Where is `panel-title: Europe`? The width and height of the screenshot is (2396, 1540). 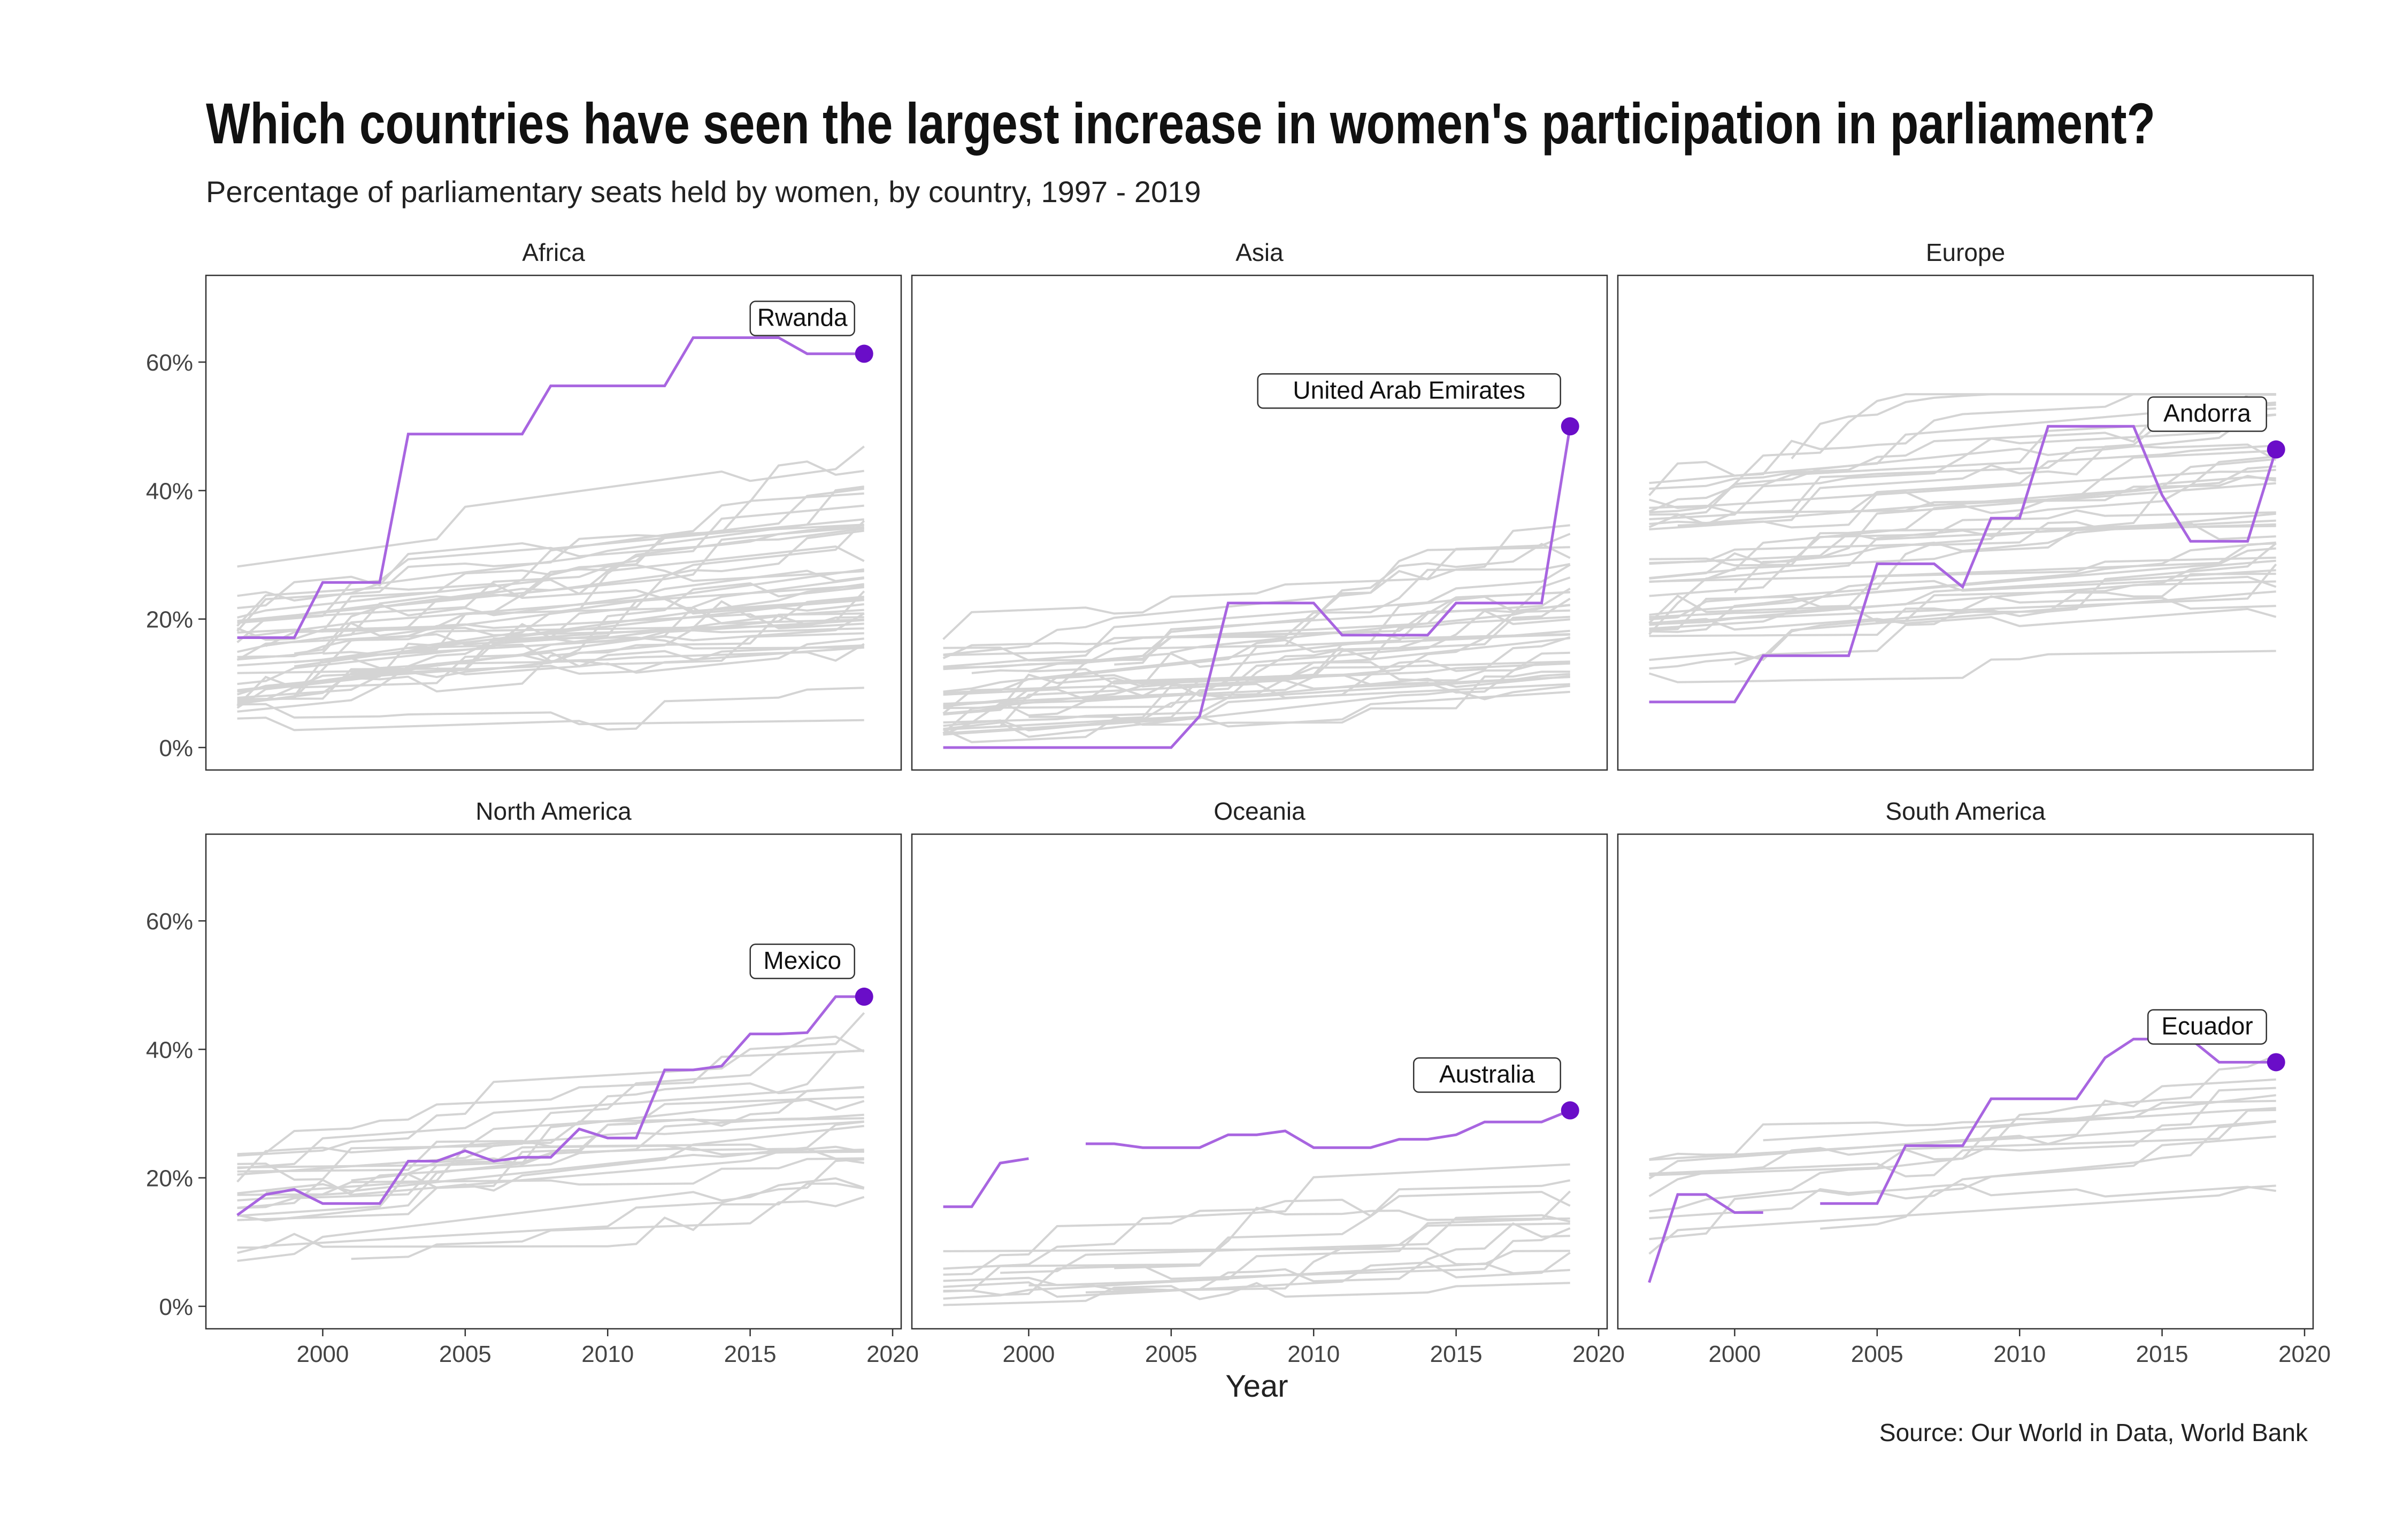 panel-title: Europe is located at coordinates (1965, 252).